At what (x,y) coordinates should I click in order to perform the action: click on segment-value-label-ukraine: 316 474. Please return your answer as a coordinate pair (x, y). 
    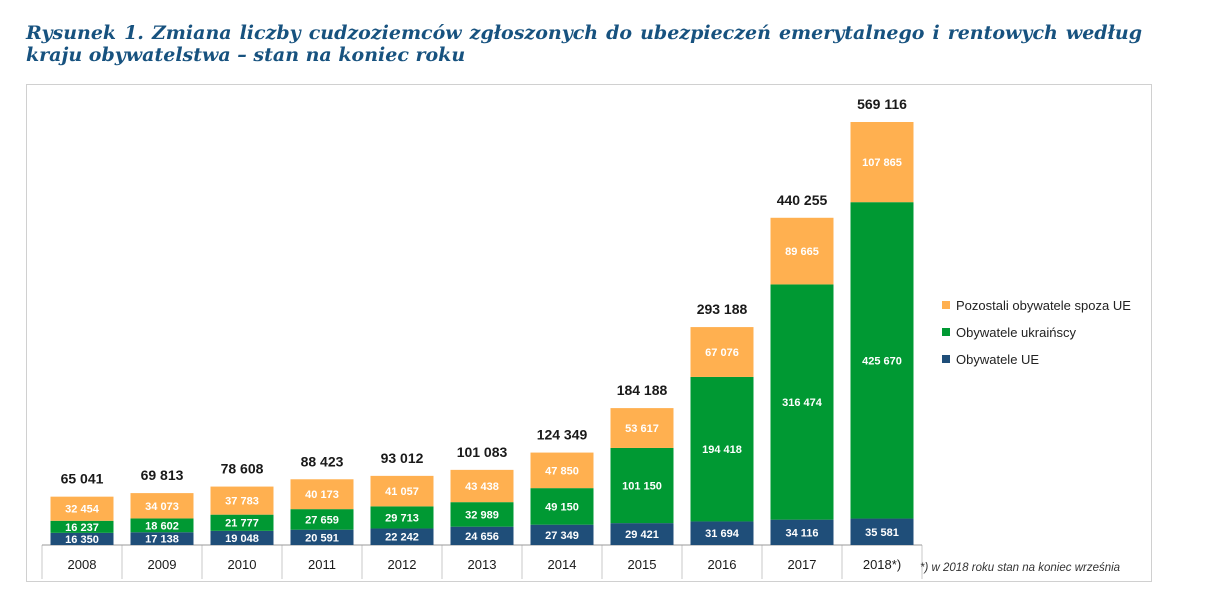
    Looking at the image, I should click on (802, 403).